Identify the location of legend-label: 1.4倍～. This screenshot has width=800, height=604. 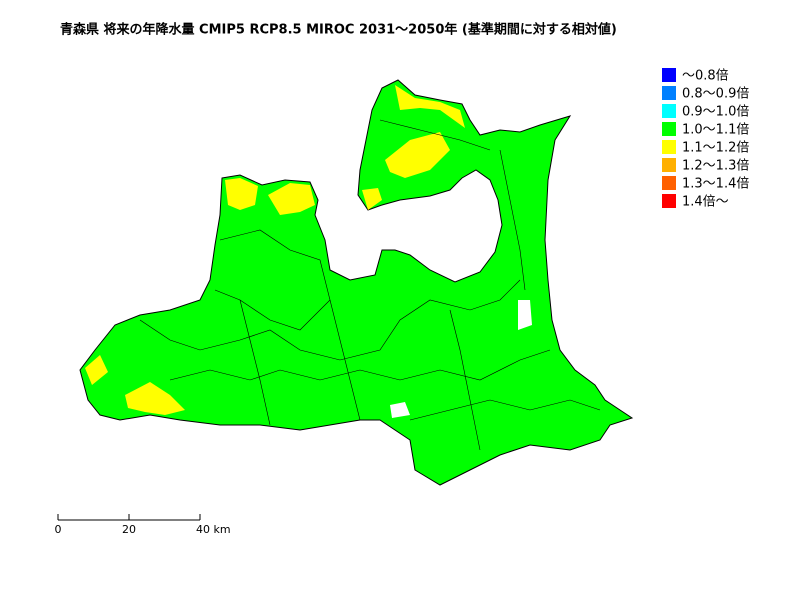
(705, 202).